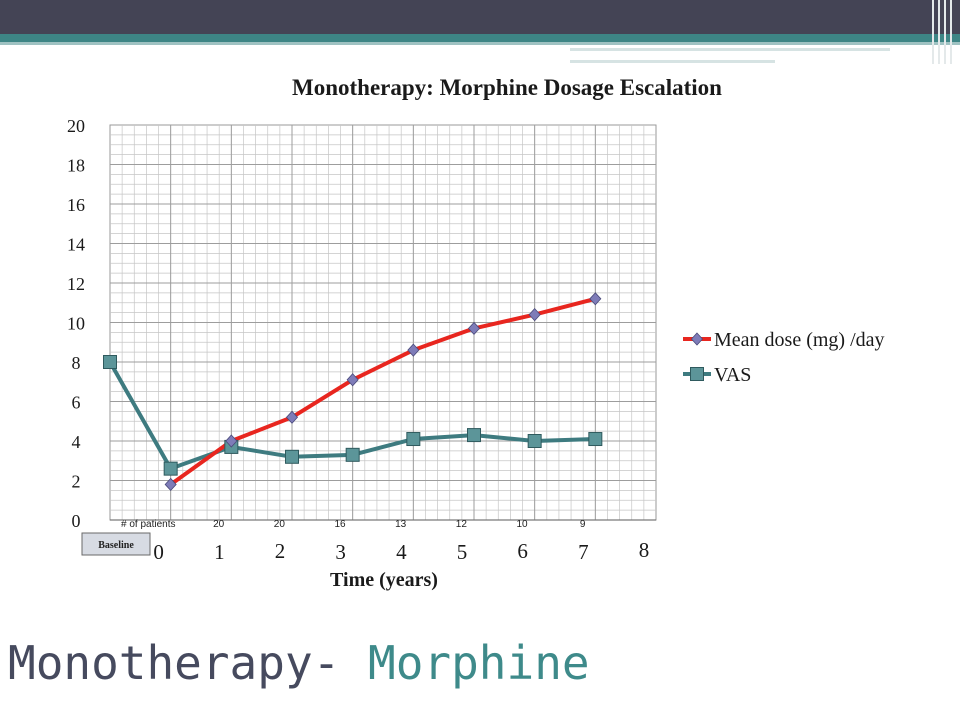 Image resolution: width=960 pixels, height=720 pixels. I want to click on header-bar, so click(480, 17).